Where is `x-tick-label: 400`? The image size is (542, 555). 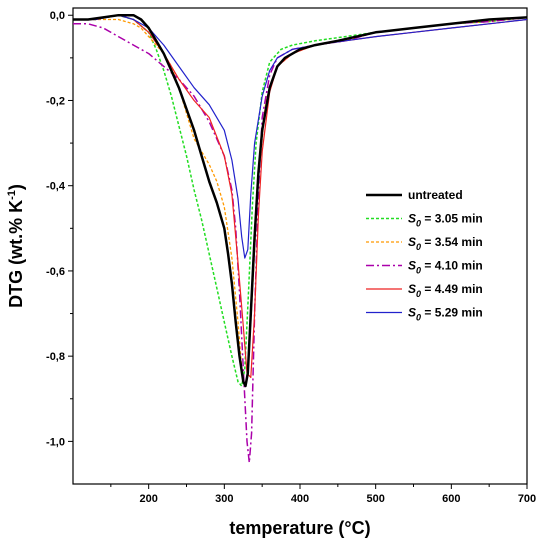 x-tick-label: 400 is located at coordinates (300, 499).